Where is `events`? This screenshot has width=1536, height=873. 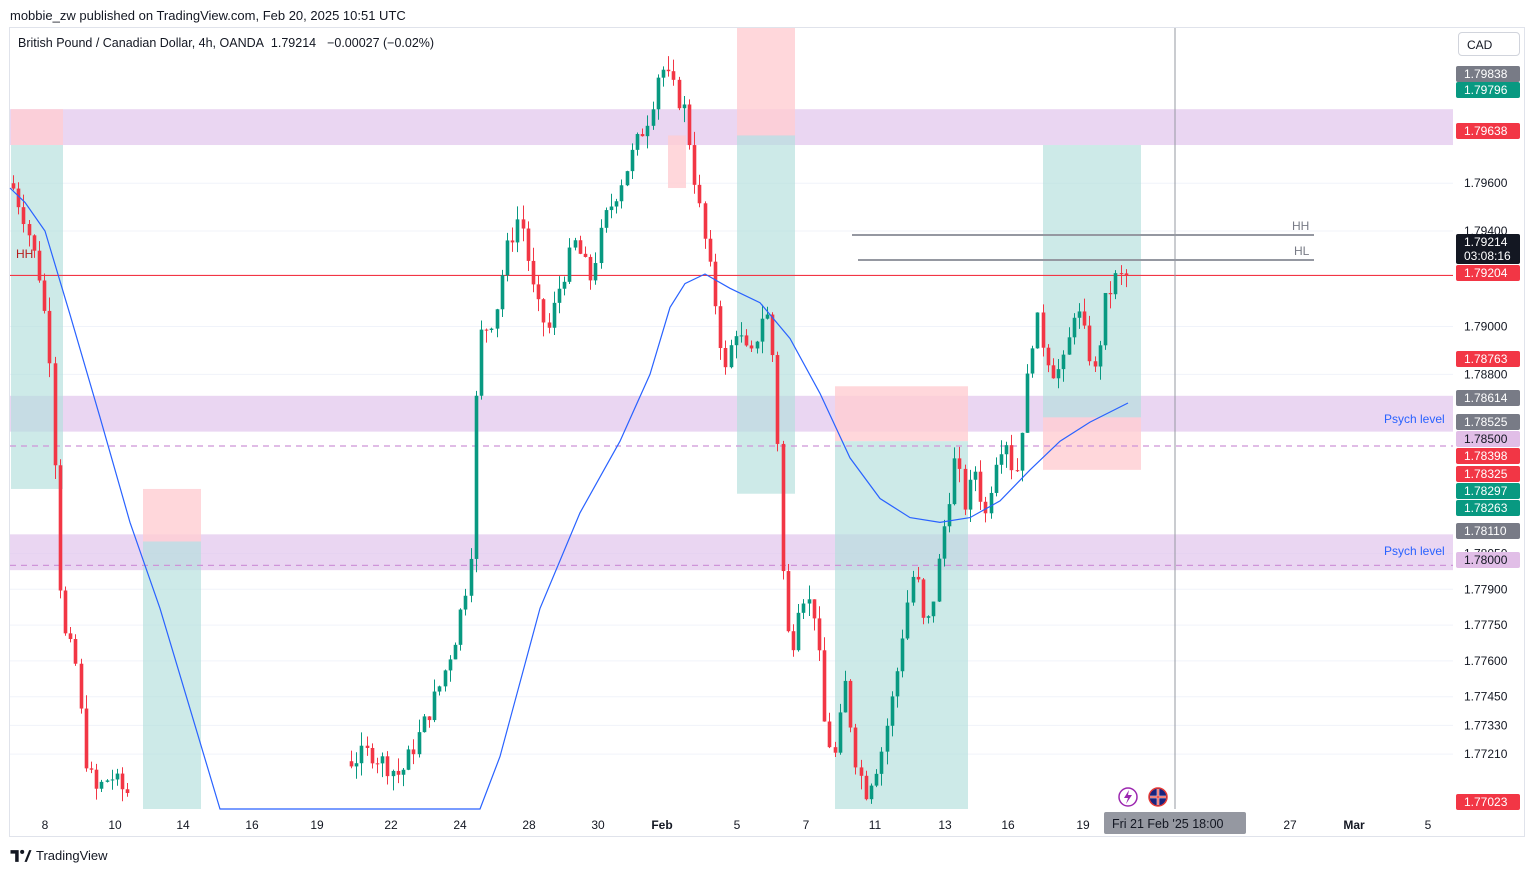
events is located at coordinates (1143, 797).